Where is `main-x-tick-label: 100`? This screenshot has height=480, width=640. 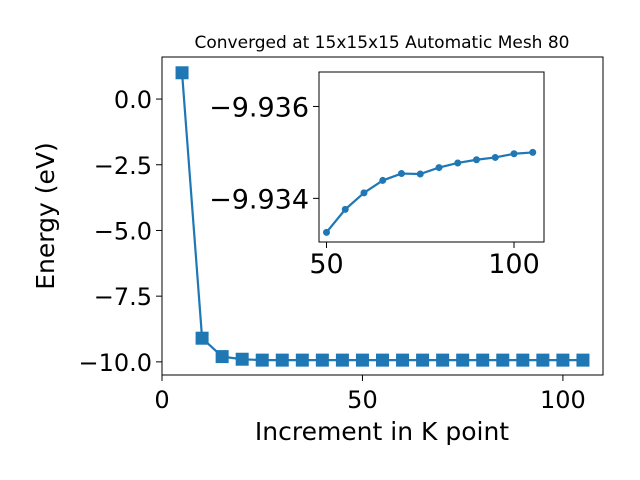 main-x-tick-label: 100 is located at coordinates (563, 400).